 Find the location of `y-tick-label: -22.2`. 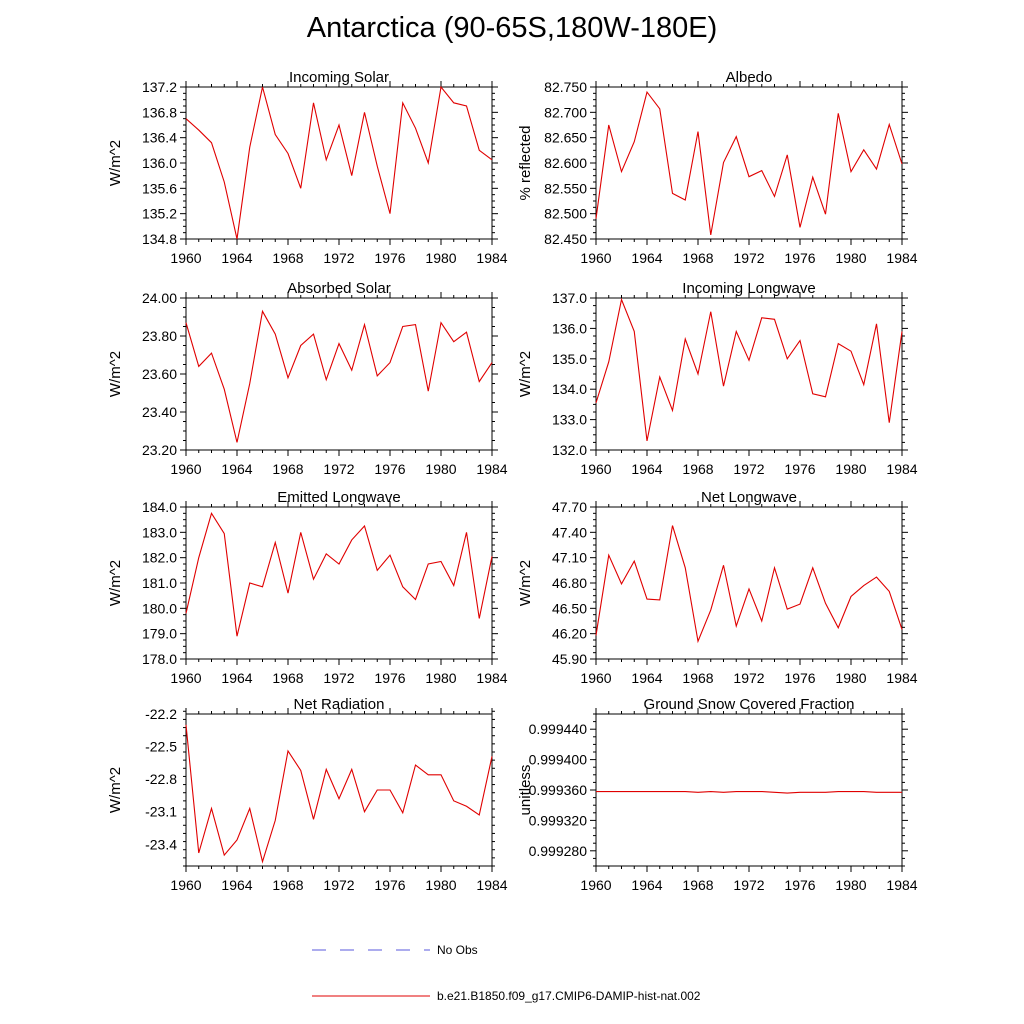

y-tick-label: -22.2 is located at coordinates (161, 714).